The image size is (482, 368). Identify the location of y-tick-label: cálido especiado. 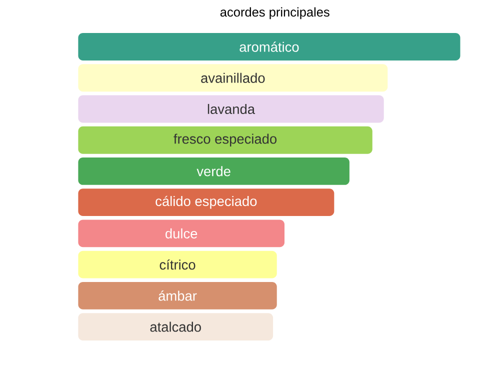
(206, 202).